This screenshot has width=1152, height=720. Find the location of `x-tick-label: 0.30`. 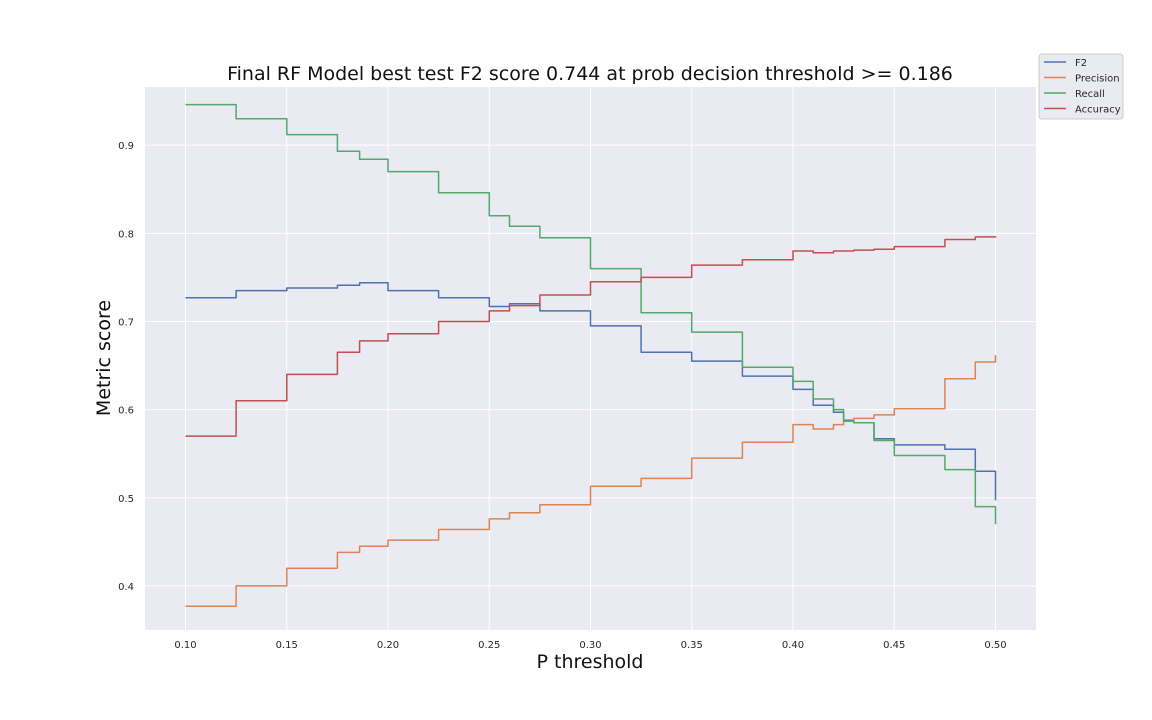

x-tick-label: 0.30 is located at coordinates (590, 645).